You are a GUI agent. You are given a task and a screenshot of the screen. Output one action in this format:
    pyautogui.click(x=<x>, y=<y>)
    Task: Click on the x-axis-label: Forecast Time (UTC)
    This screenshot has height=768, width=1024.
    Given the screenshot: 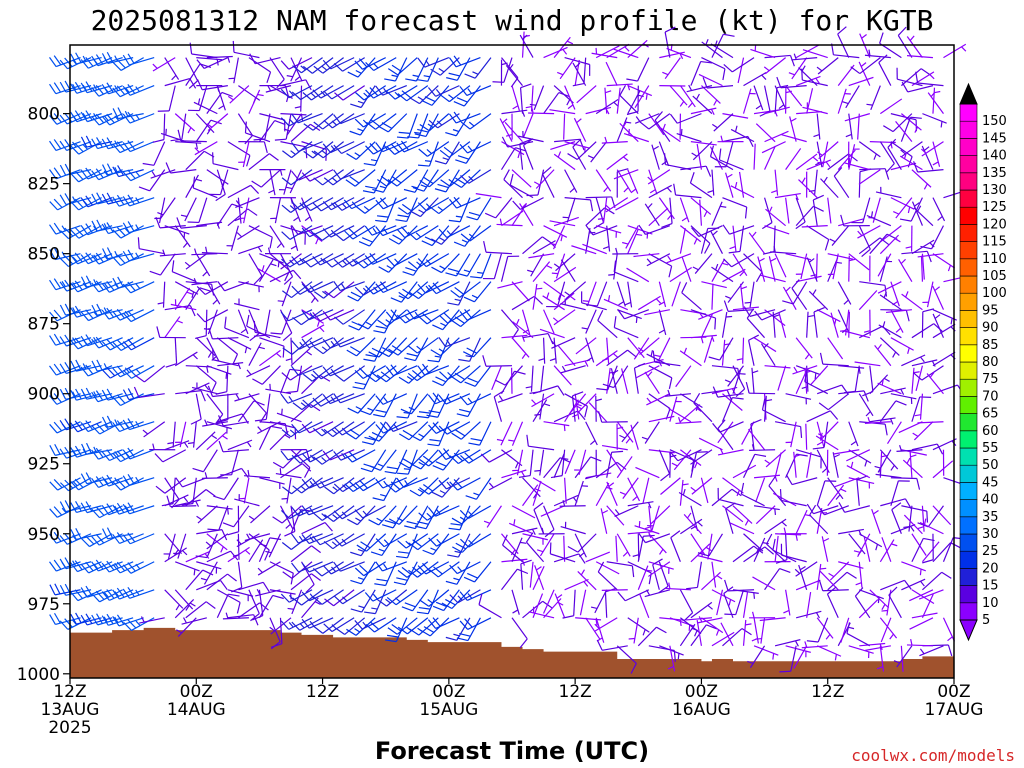 What is the action you would take?
    pyautogui.click(x=512, y=751)
    